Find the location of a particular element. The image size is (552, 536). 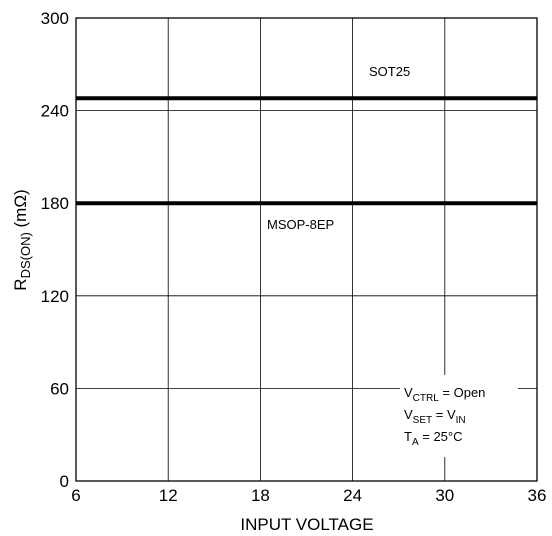

condition-set-sub: SET is located at coordinates (422, 420).